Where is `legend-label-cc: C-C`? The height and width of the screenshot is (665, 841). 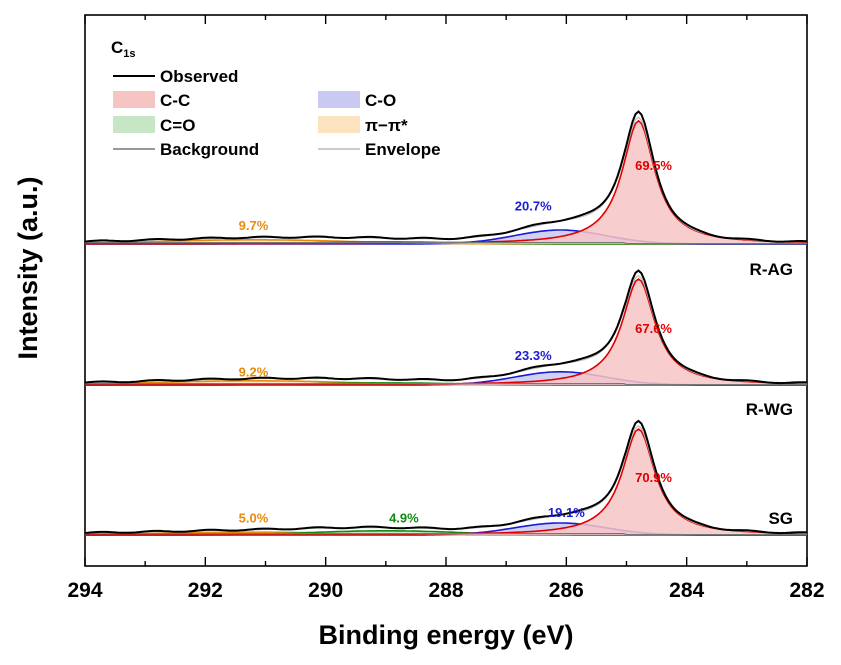
legend-label-cc: C-C is located at coordinates (175, 100).